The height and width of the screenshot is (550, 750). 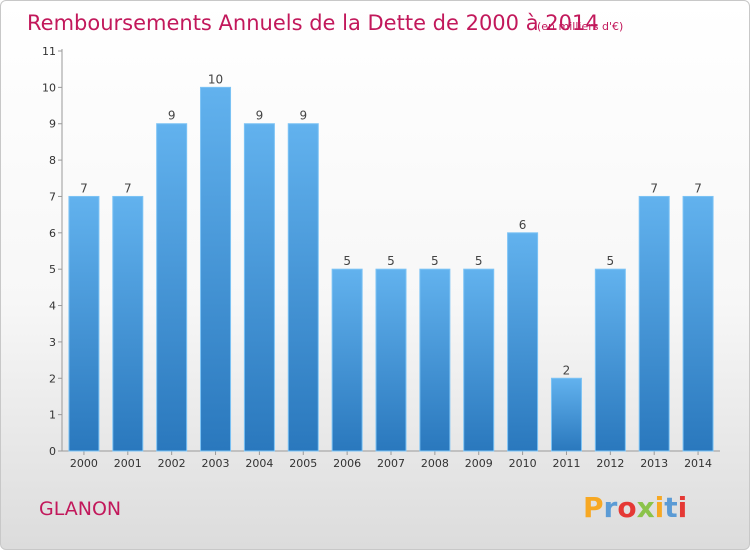 What do you see at coordinates (52, 378) in the screenshot?
I see `y-tick-label: 2` at bounding box center [52, 378].